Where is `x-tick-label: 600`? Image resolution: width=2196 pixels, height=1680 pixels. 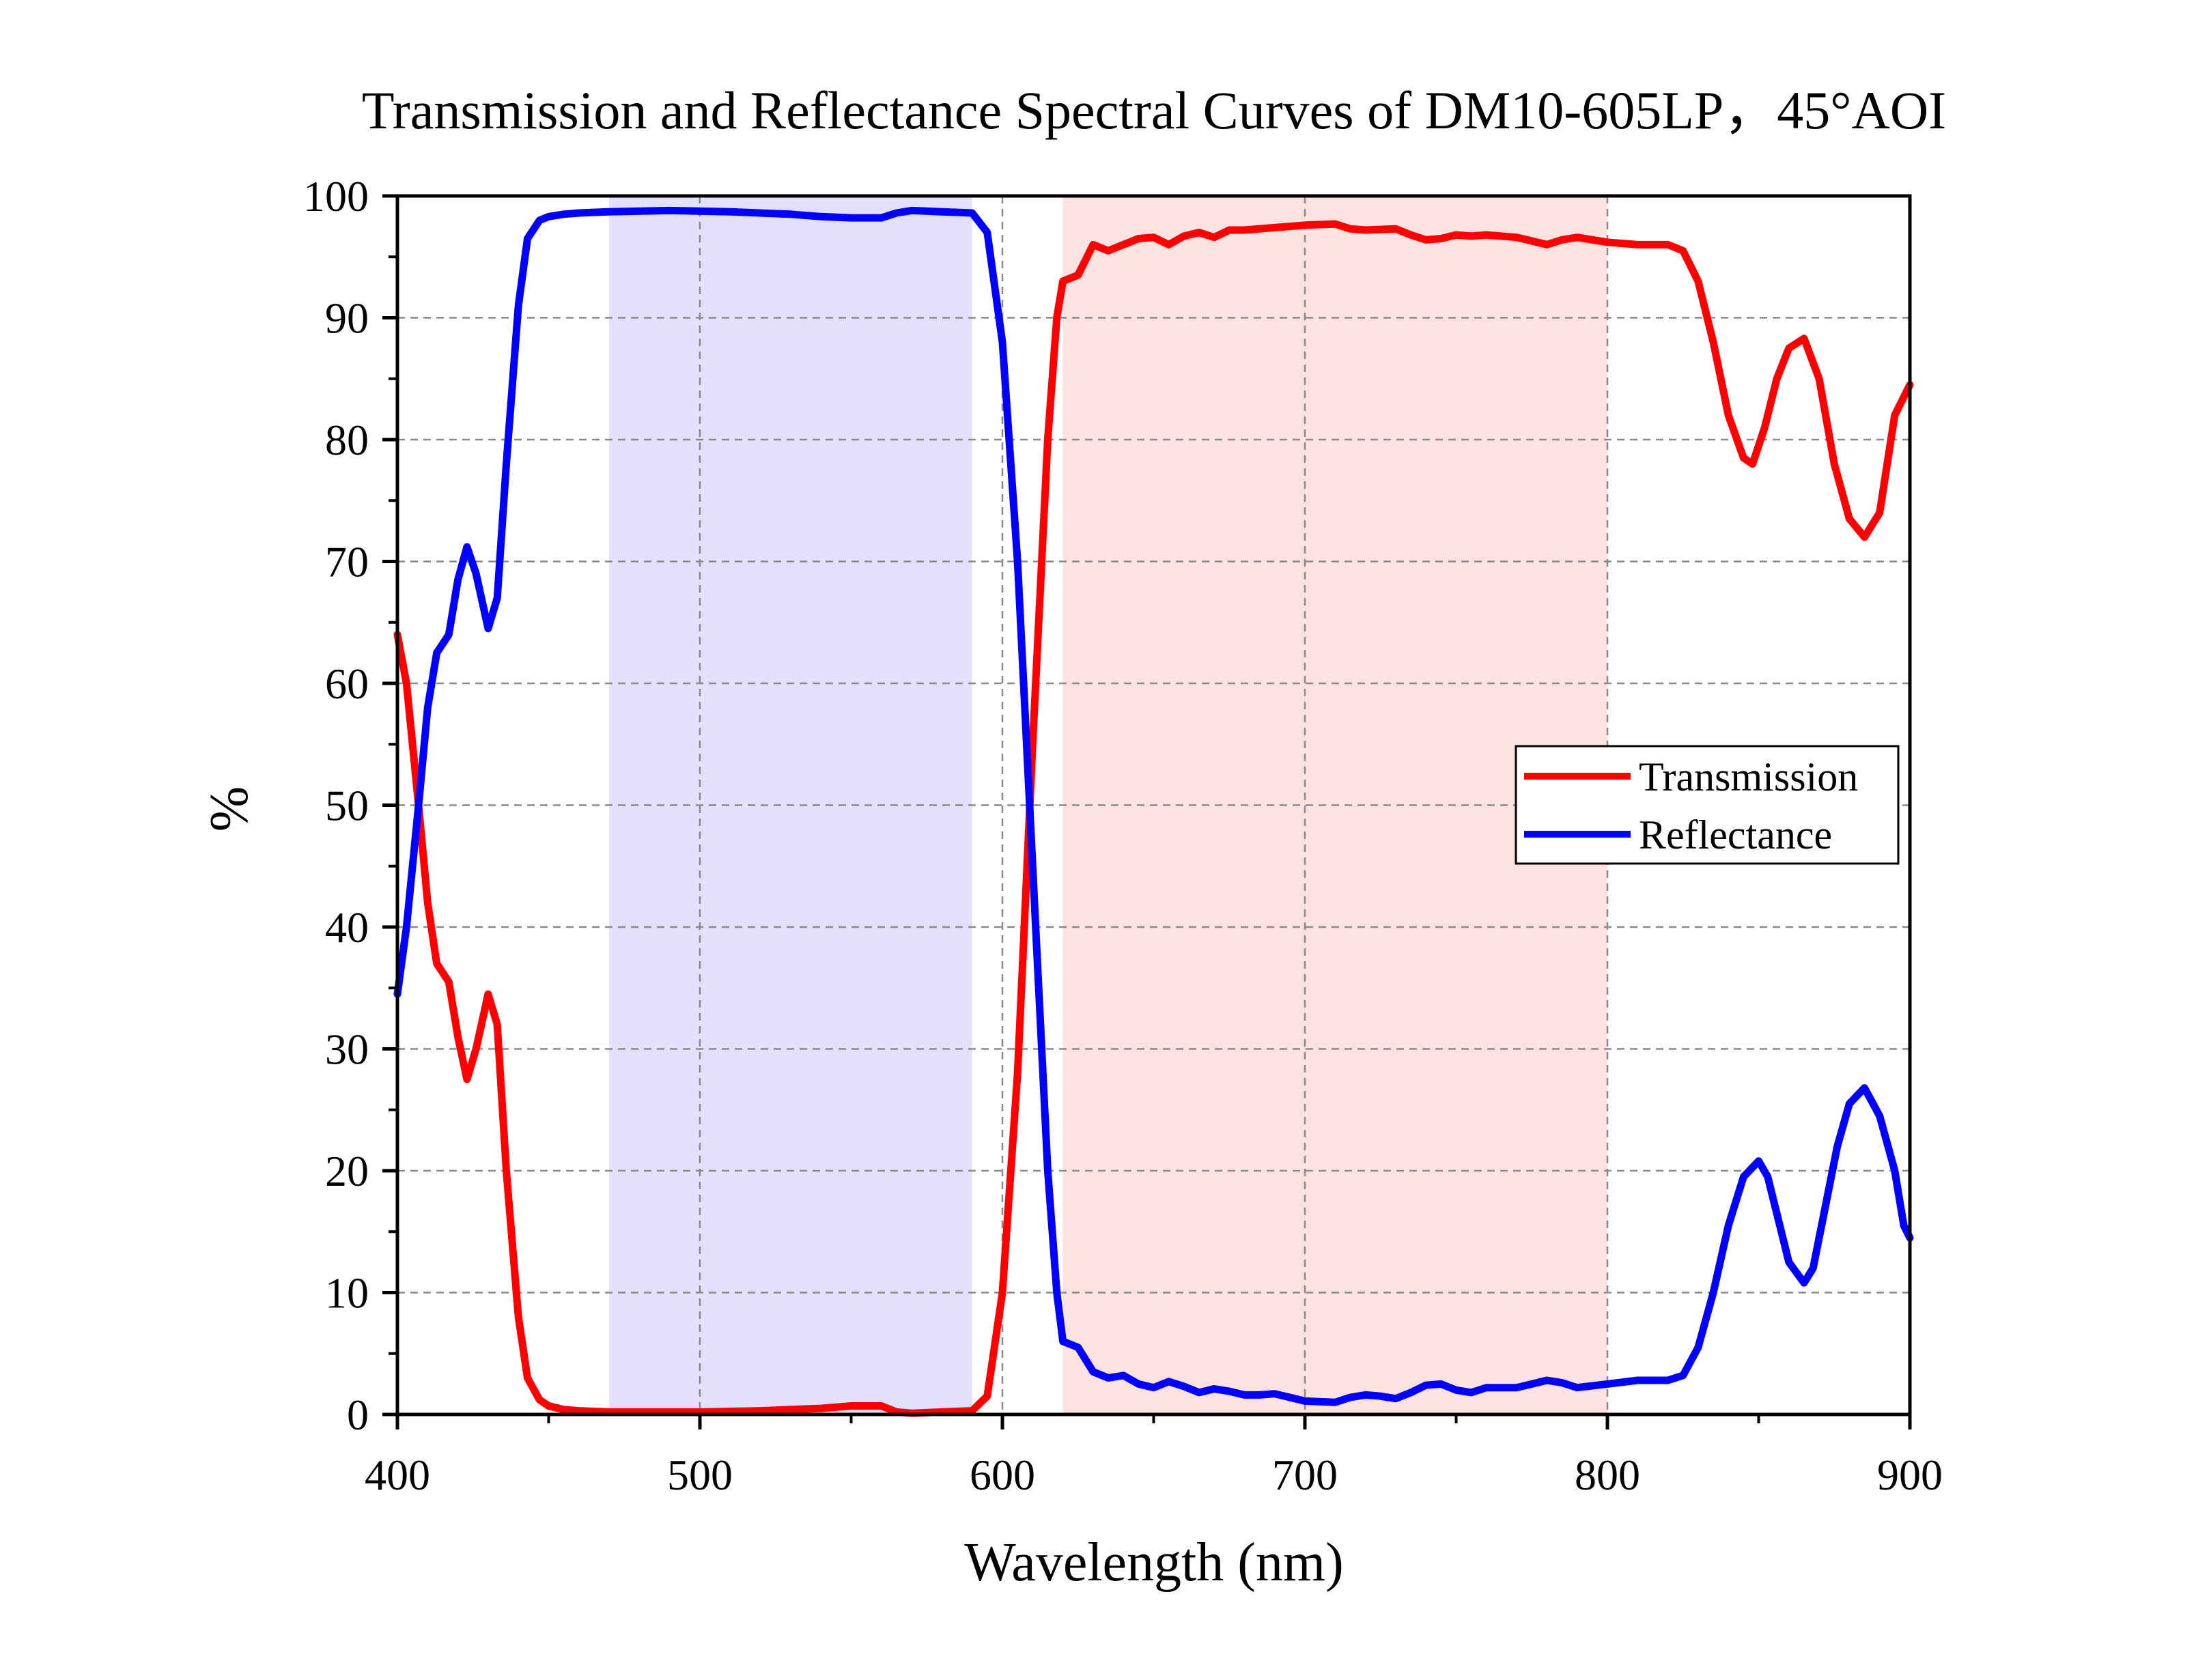
x-tick-label: 600 is located at coordinates (1003, 1475).